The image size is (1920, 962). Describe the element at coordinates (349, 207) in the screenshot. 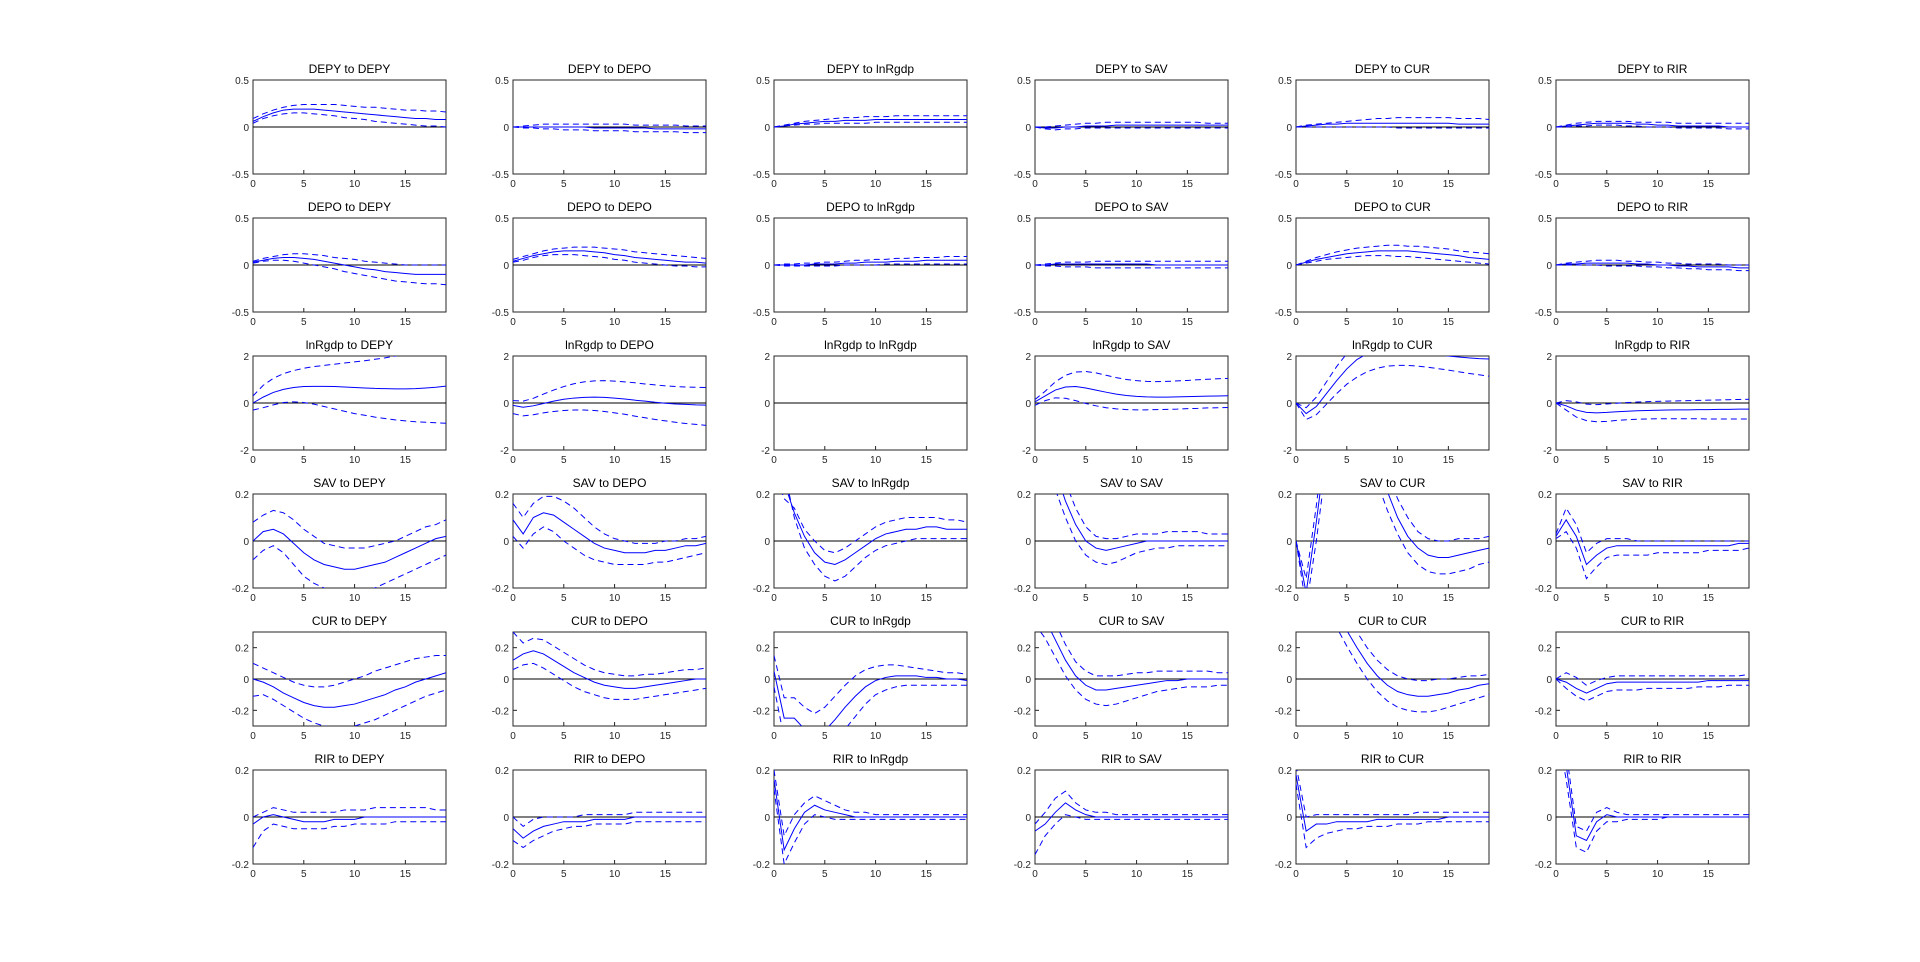

I see `subplot-title: DEPO to DEPY` at that location.